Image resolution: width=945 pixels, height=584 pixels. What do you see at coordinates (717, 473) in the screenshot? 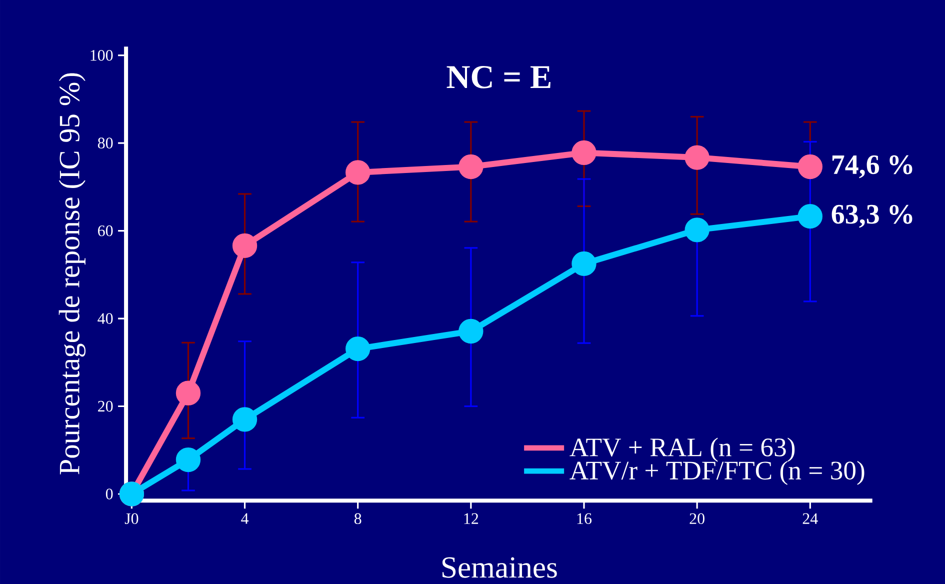
I see `legend-label: ATV/r + TDF/FTC (n = 30)` at bounding box center [717, 473].